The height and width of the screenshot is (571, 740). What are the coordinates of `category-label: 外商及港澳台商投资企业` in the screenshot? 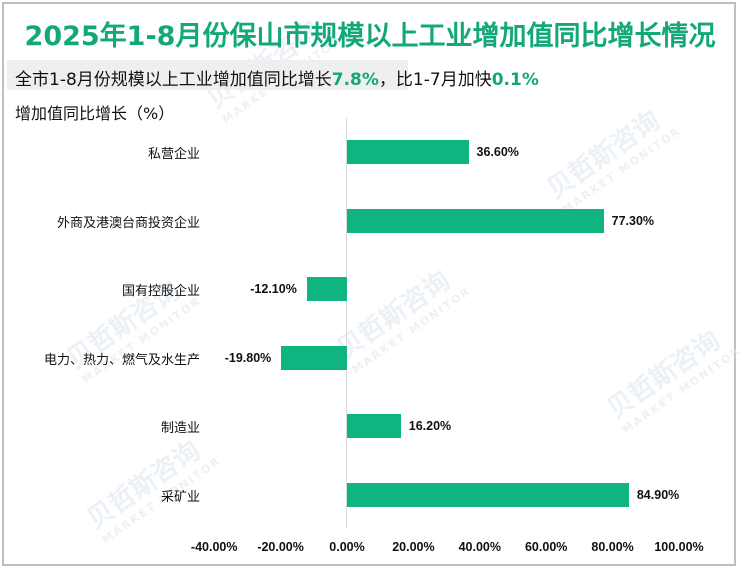 It's located at (128, 223).